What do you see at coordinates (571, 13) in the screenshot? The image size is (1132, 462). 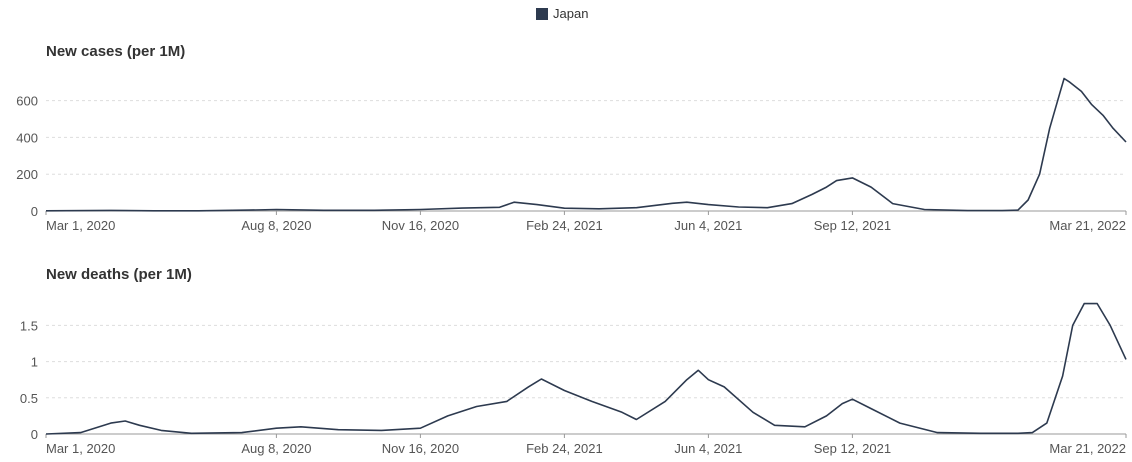 I see `legend-label: Japan` at bounding box center [571, 13].